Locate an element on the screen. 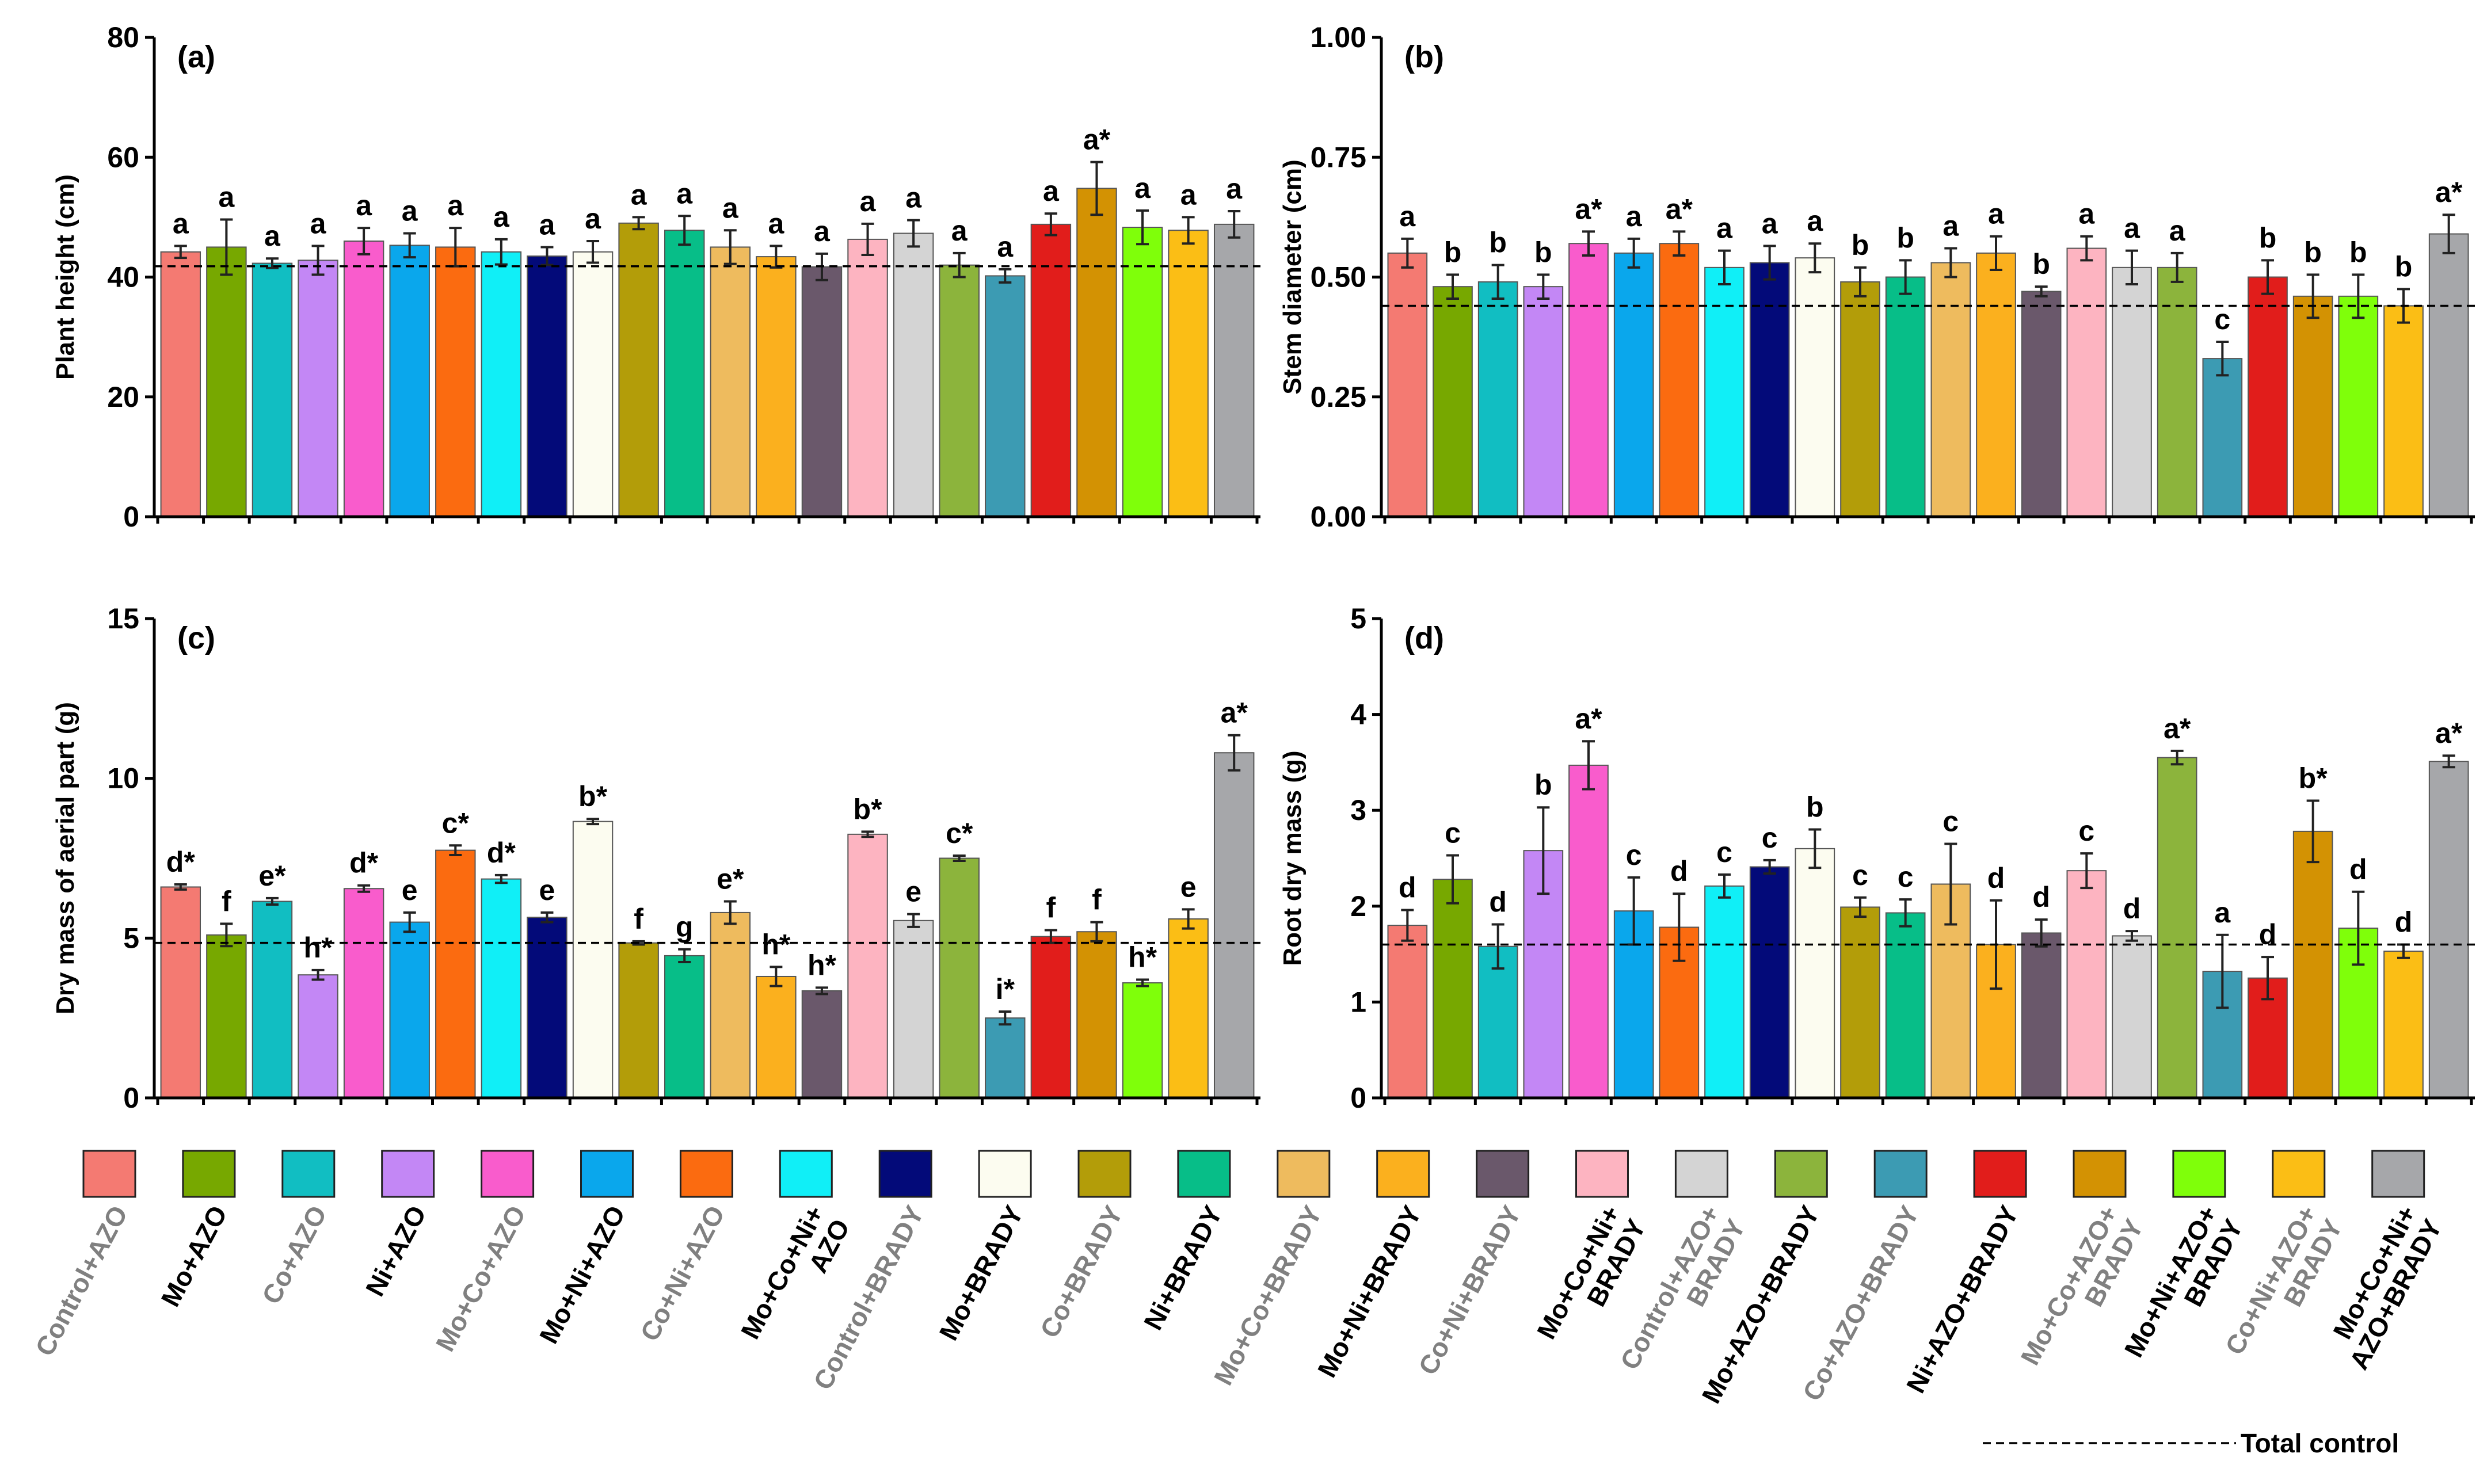 The image size is (2491, 1484). legend-label: Co+BRADY is located at coordinates (1081, 1272).